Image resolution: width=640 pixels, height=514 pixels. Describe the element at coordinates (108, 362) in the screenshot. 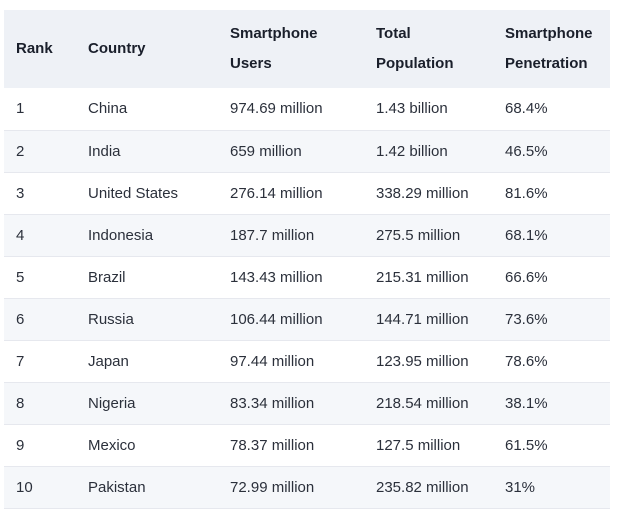

I see `cell-country: Japan` at that location.